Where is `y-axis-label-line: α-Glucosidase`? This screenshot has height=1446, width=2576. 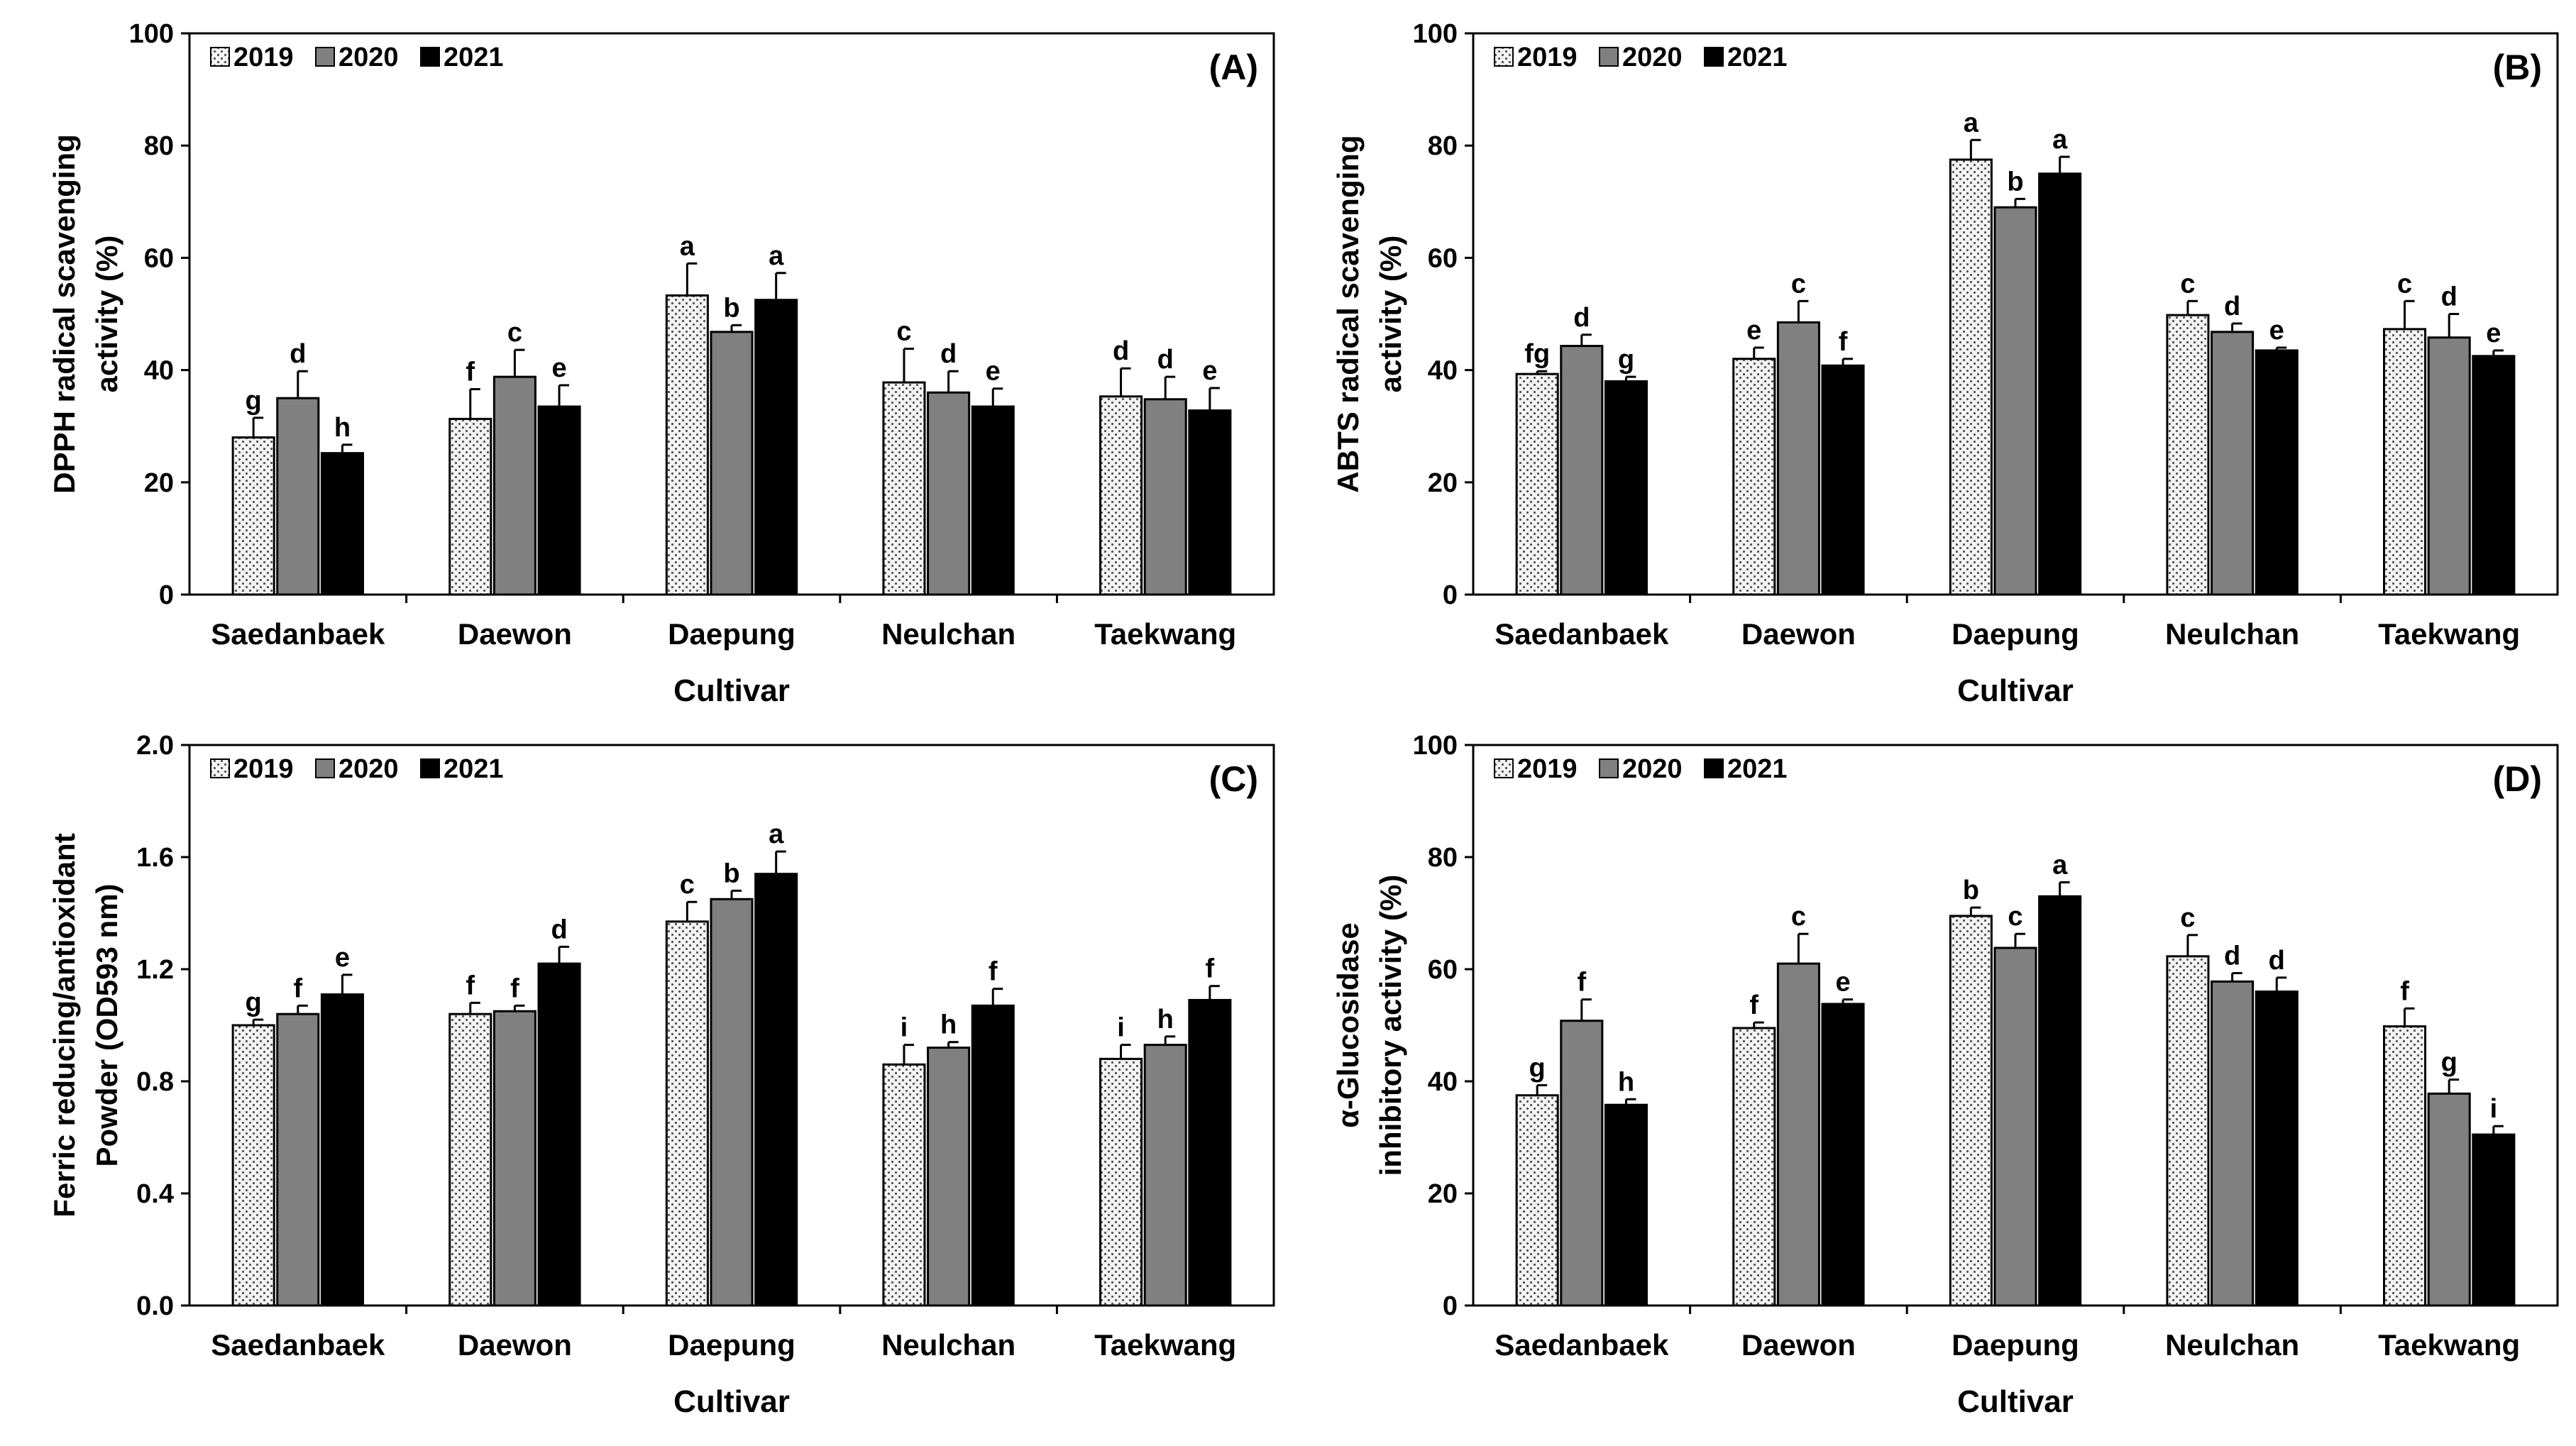 y-axis-label-line: α-Glucosidase is located at coordinates (1348, 1025).